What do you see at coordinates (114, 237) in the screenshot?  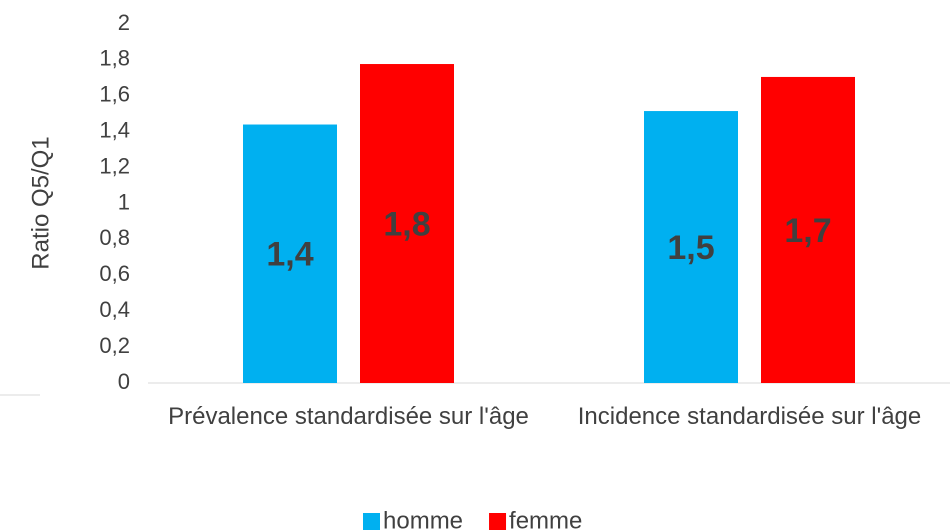 I see `y-tick-label: 0,8` at bounding box center [114, 237].